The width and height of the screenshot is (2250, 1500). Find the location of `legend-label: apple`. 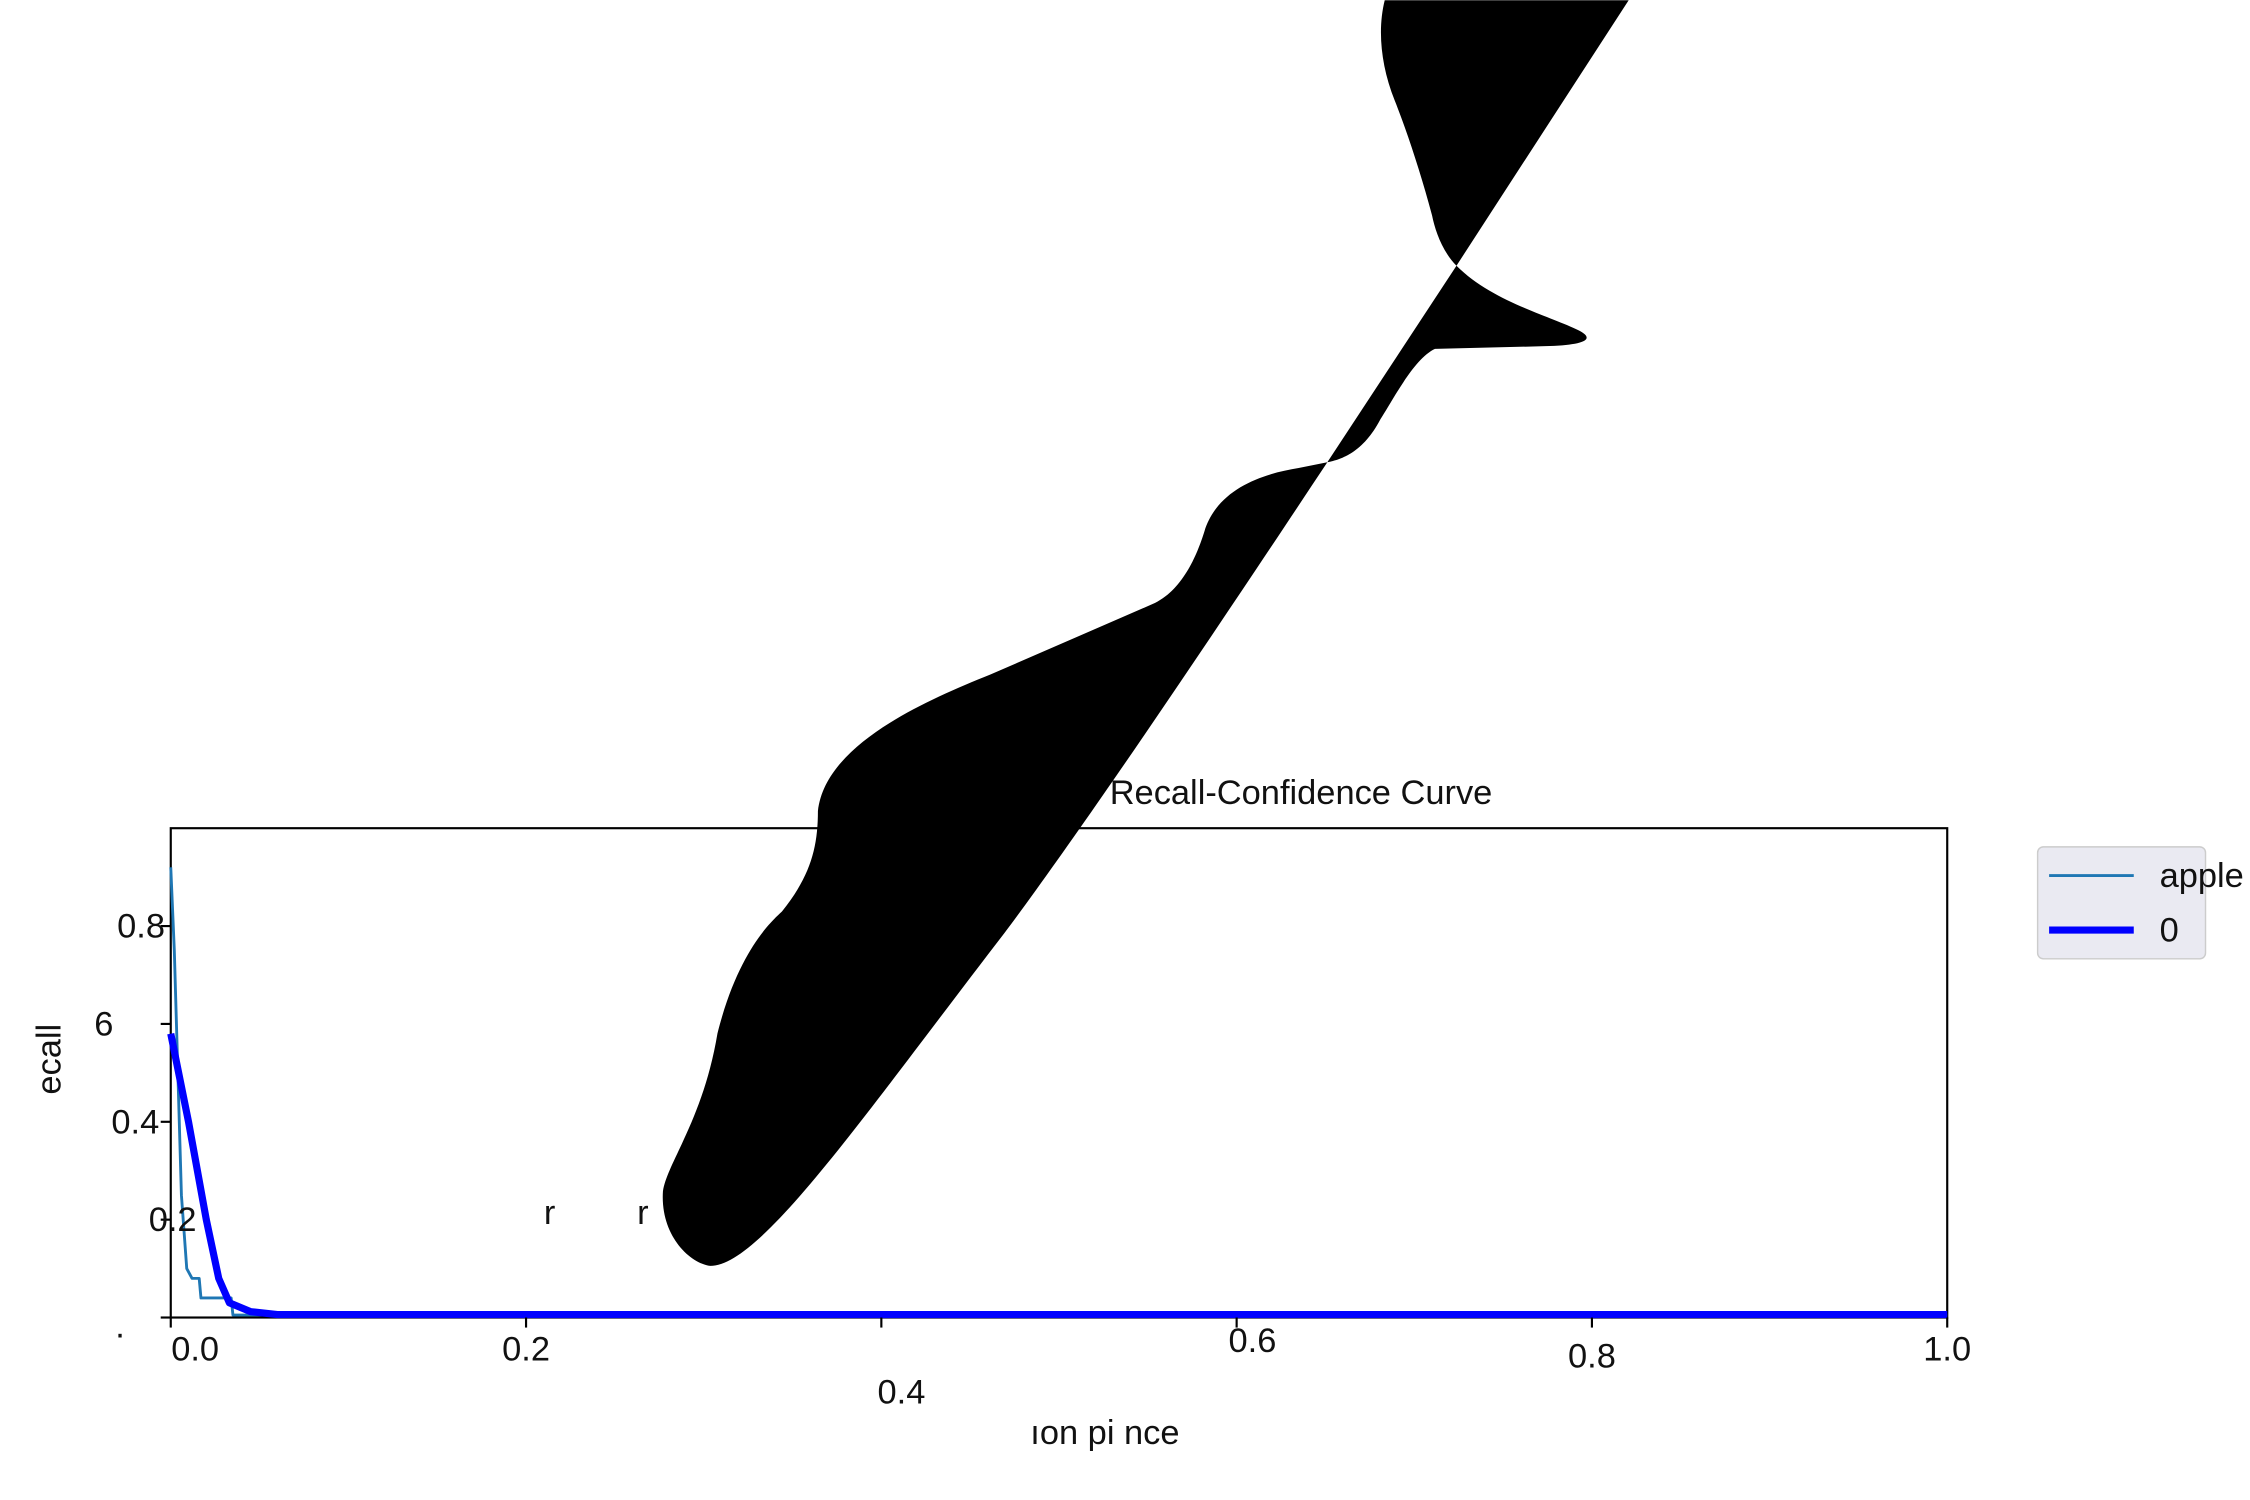

legend-label: apple is located at coordinates (2202, 876).